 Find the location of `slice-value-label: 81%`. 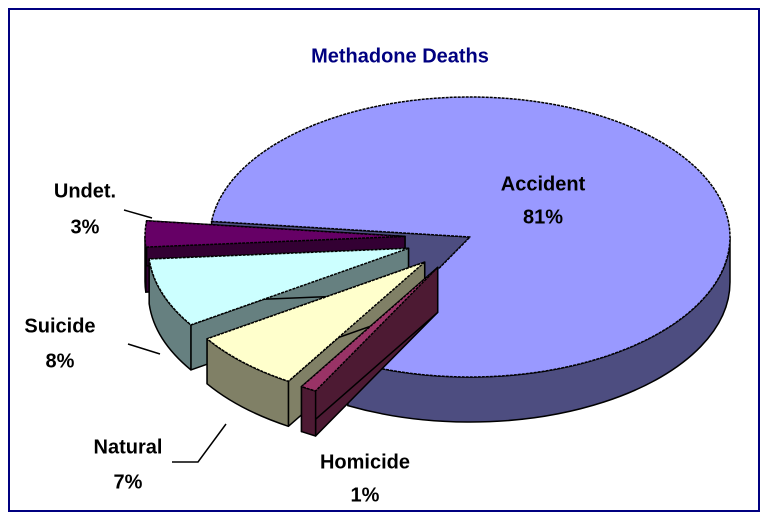

slice-value-label: 81% is located at coordinates (543, 217).